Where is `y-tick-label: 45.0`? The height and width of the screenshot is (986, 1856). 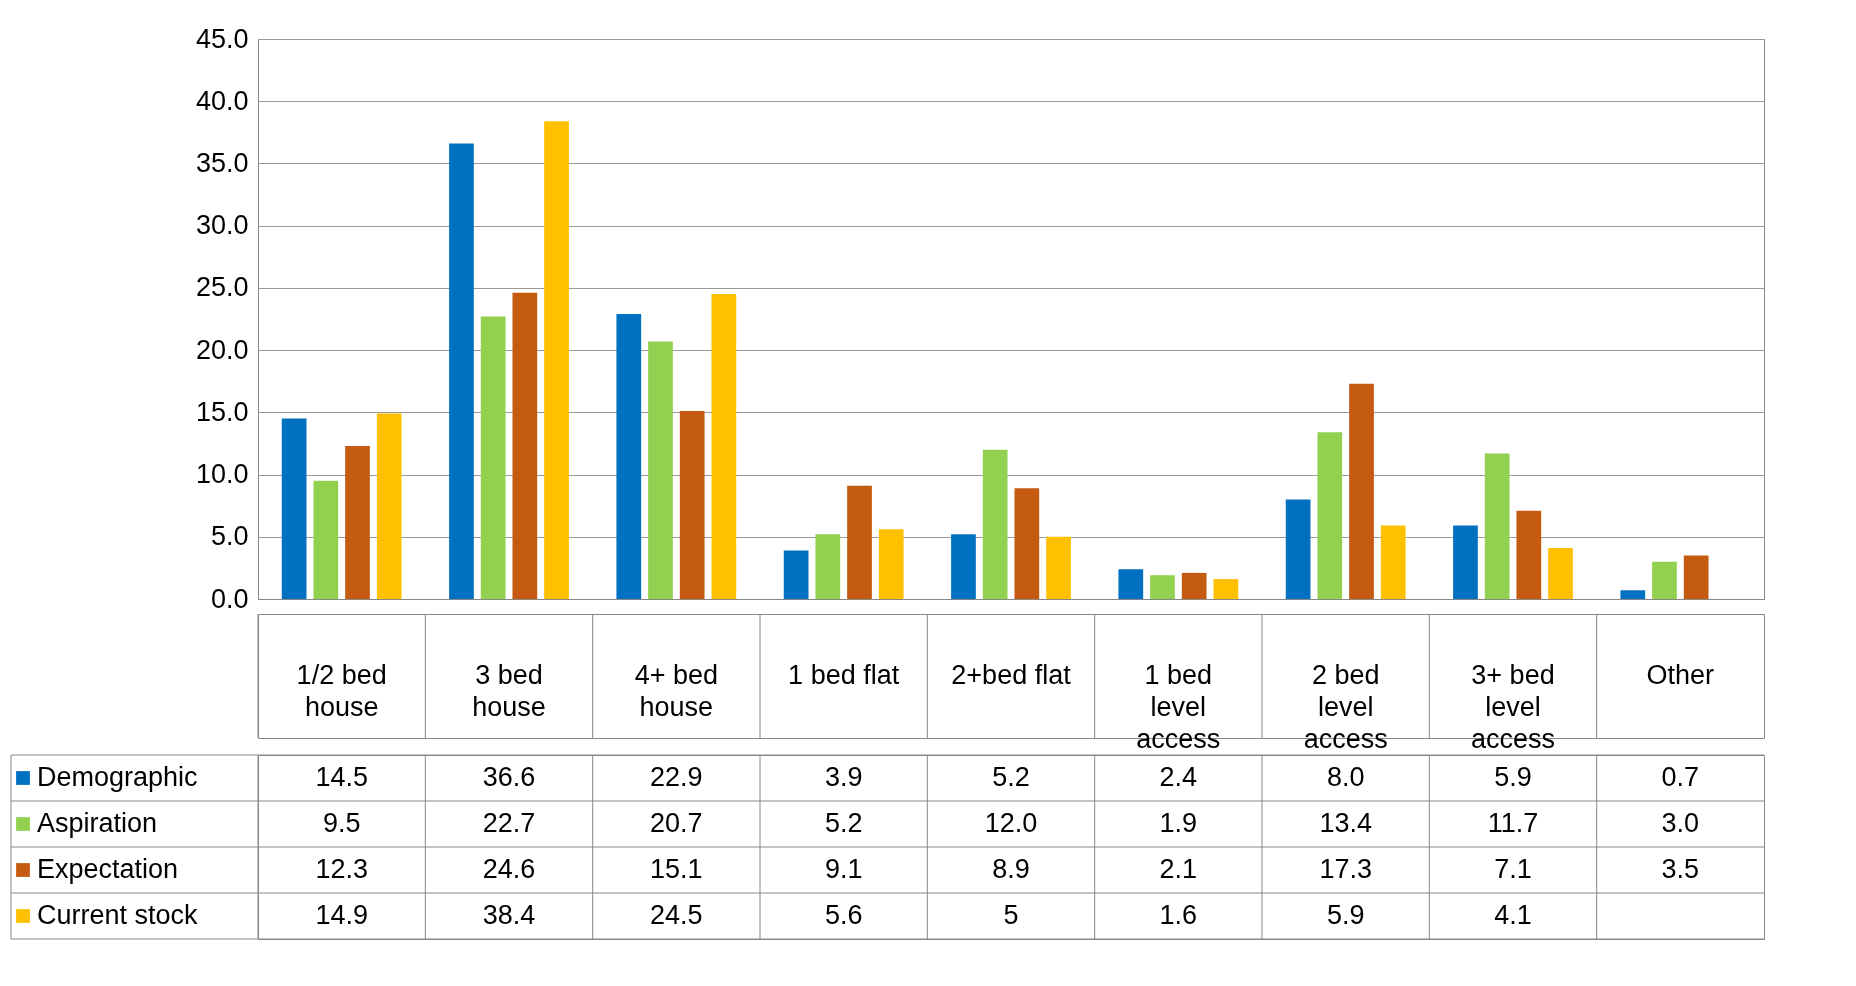
y-tick-label: 45.0 is located at coordinates (222, 38).